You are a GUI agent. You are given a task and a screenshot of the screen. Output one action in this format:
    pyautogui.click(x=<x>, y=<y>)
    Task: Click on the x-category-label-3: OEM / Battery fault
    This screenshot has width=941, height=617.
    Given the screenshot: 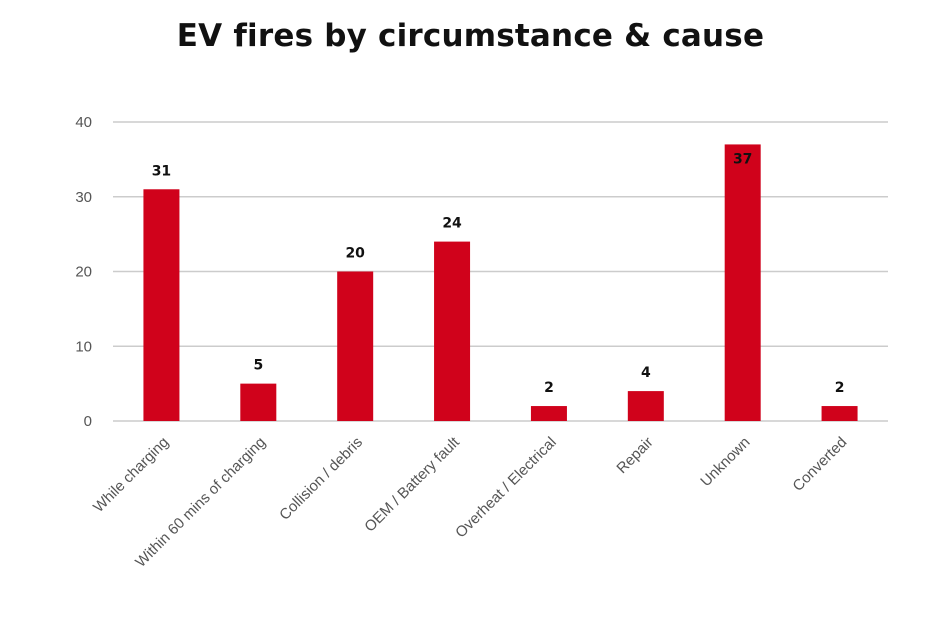 What is the action you would take?
    pyautogui.click(x=412, y=484)
    